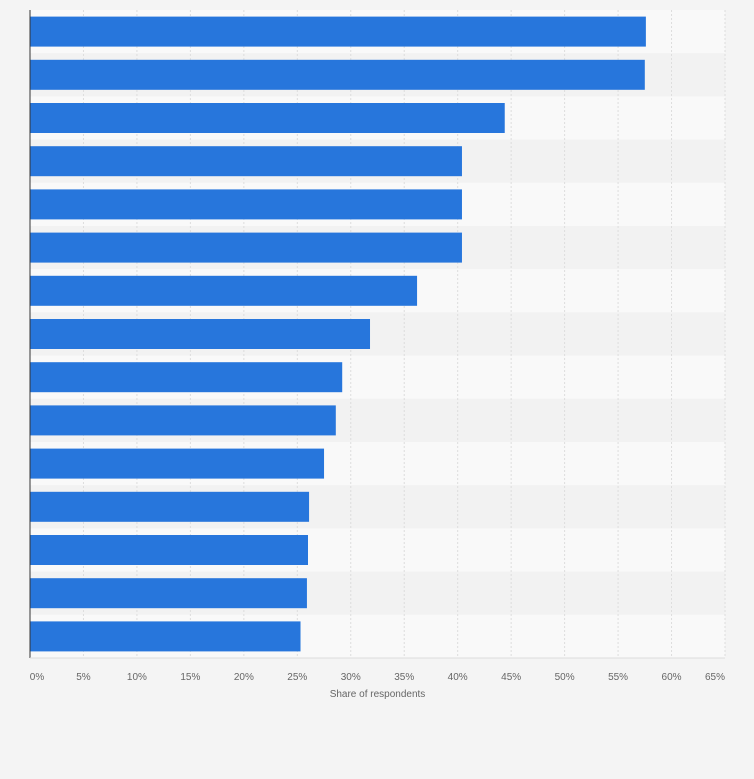  I want to click on x-tick-labels: 0% 5% 10% 15% 20% 25% 30% 35% 40% 45% 50% 55% 60% 65%, so click(377, 677).